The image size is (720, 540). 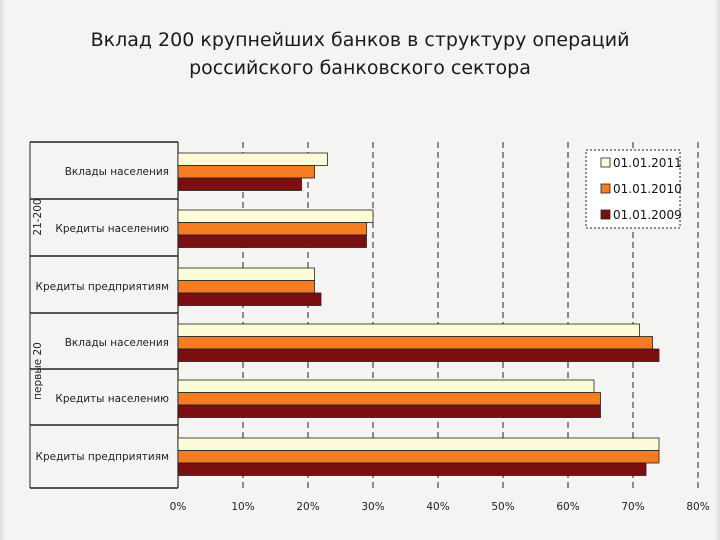 I want to click on x-tick-label: 60%, so click(x=567, y=507).